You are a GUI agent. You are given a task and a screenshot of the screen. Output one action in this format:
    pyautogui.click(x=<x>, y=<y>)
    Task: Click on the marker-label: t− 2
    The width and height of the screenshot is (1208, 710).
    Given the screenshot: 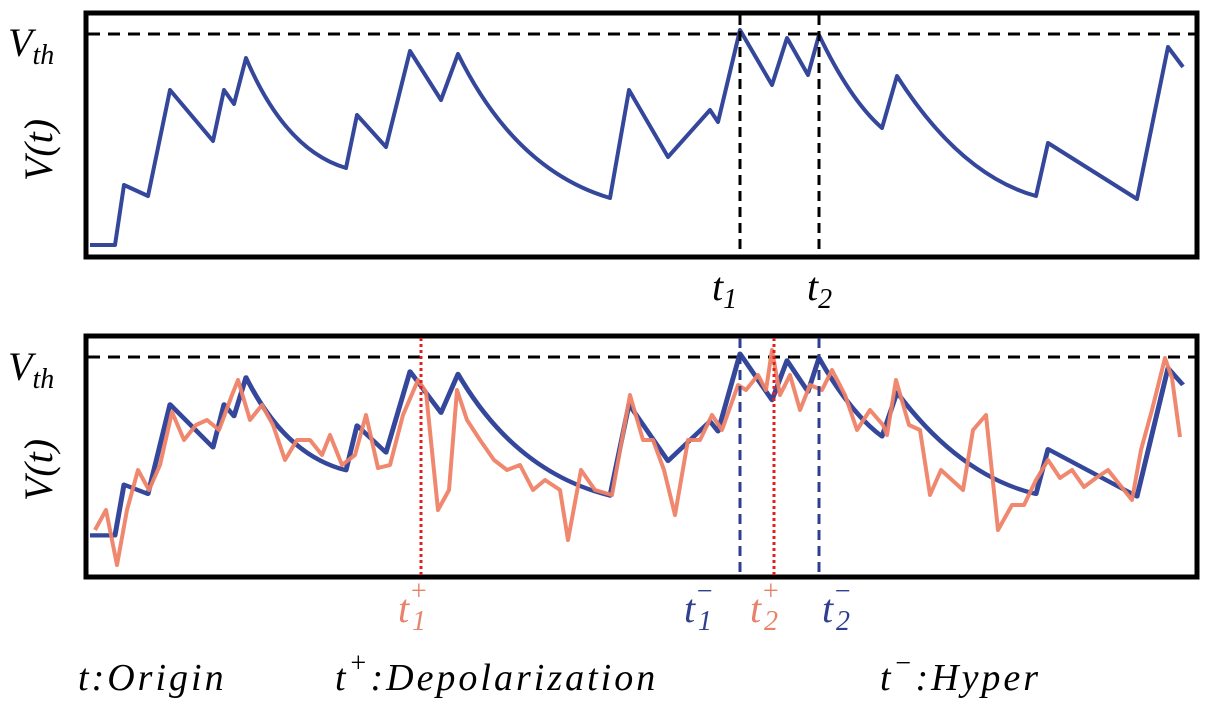 What is the action you would take?
    pyautogui.click(x=837, y=606)
    